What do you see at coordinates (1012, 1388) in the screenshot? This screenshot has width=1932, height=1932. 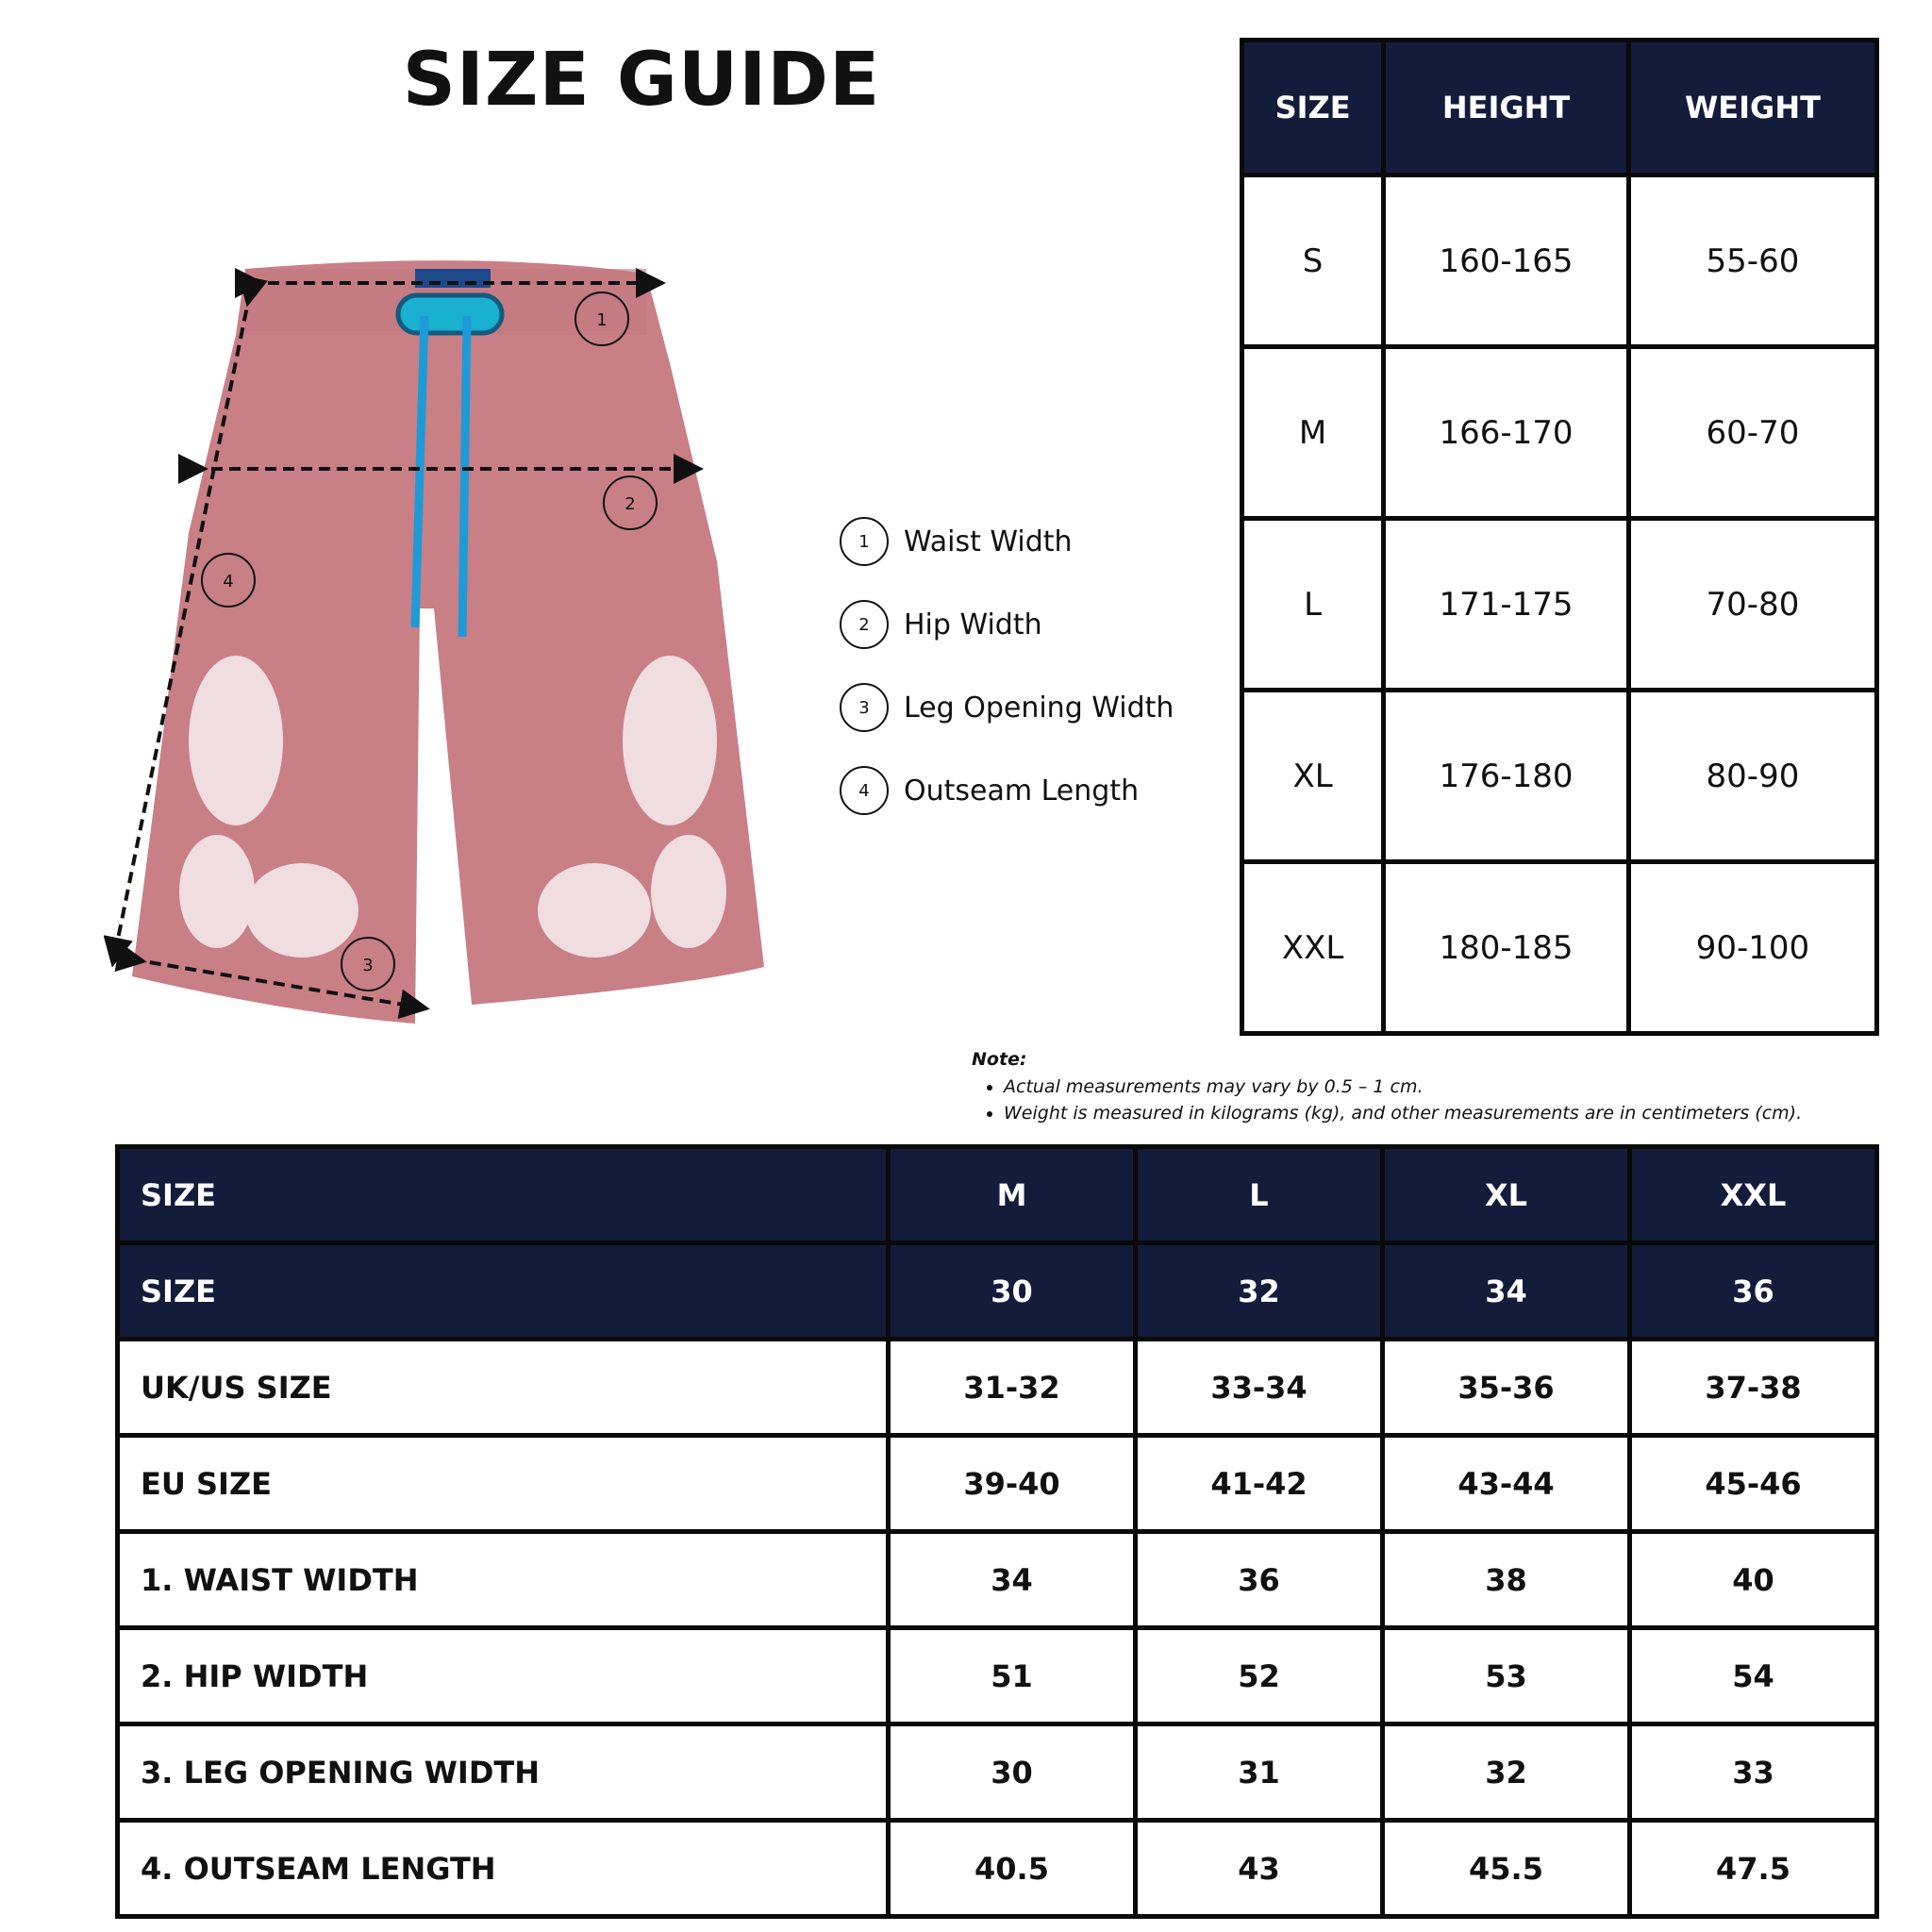 I see `value-cell: 31-32` at bounding box center [1012, 1388].